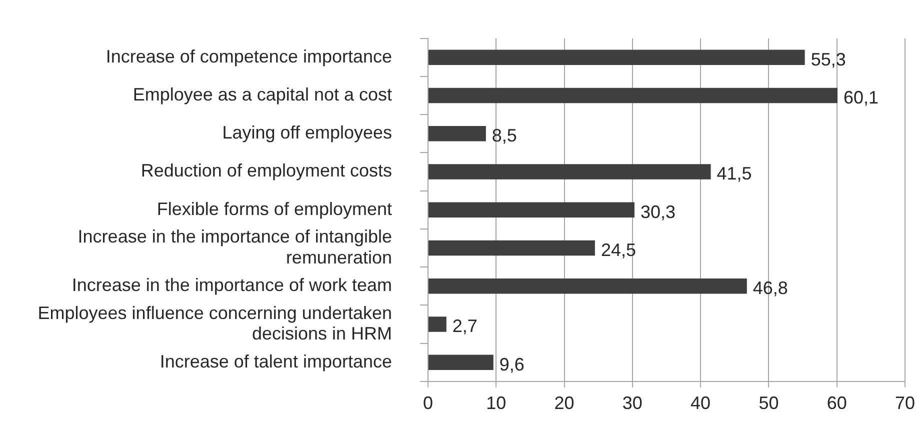 This screenshot has width=921, height=423. I want to click on data-label: 55,3, so click(828, 59).